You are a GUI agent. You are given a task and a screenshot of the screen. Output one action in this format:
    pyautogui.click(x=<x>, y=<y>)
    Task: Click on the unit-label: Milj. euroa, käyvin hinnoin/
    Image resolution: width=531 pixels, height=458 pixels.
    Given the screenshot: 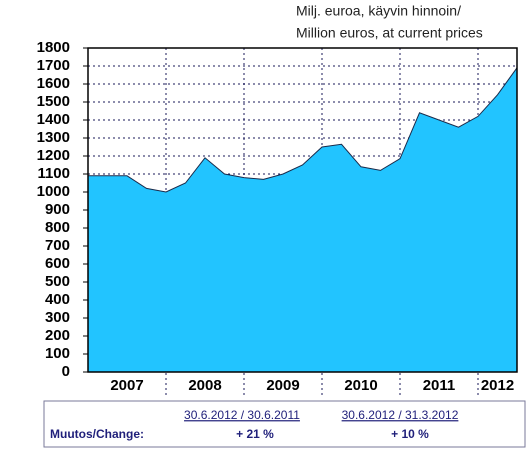 What is the action you would take?
    pyautogui.click(x=378, y=11)
    